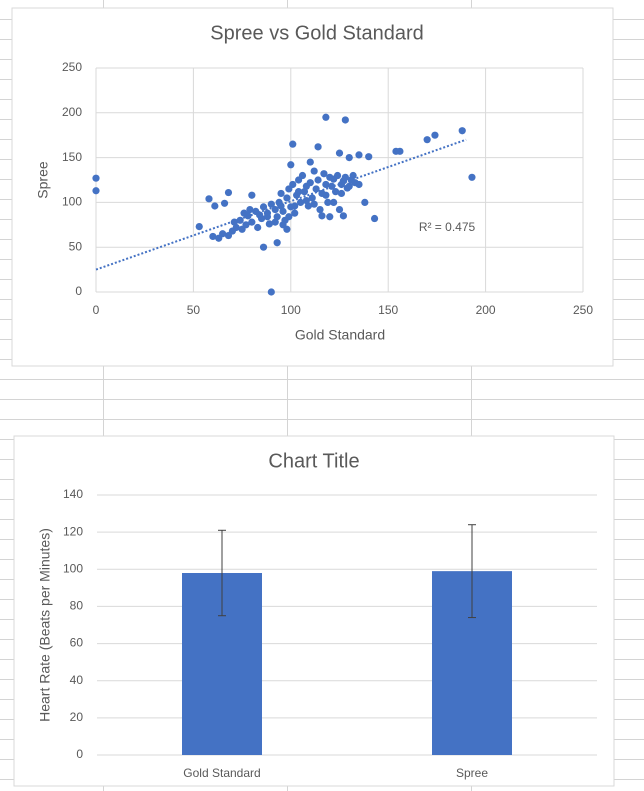  I want to click on y-tick-label: 80, so click(77, 606).